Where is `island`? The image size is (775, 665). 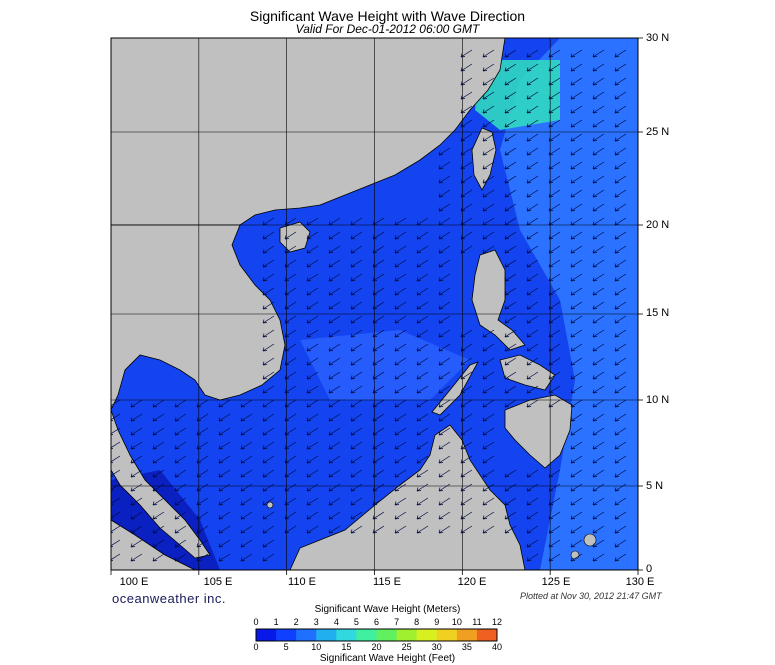 island is located at coordinates (590, 540).